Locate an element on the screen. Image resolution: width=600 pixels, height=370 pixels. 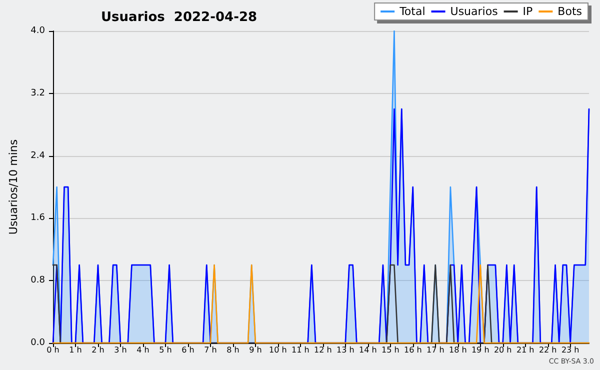
x-tick-label: 10 h is located at coordinates (278, 350).